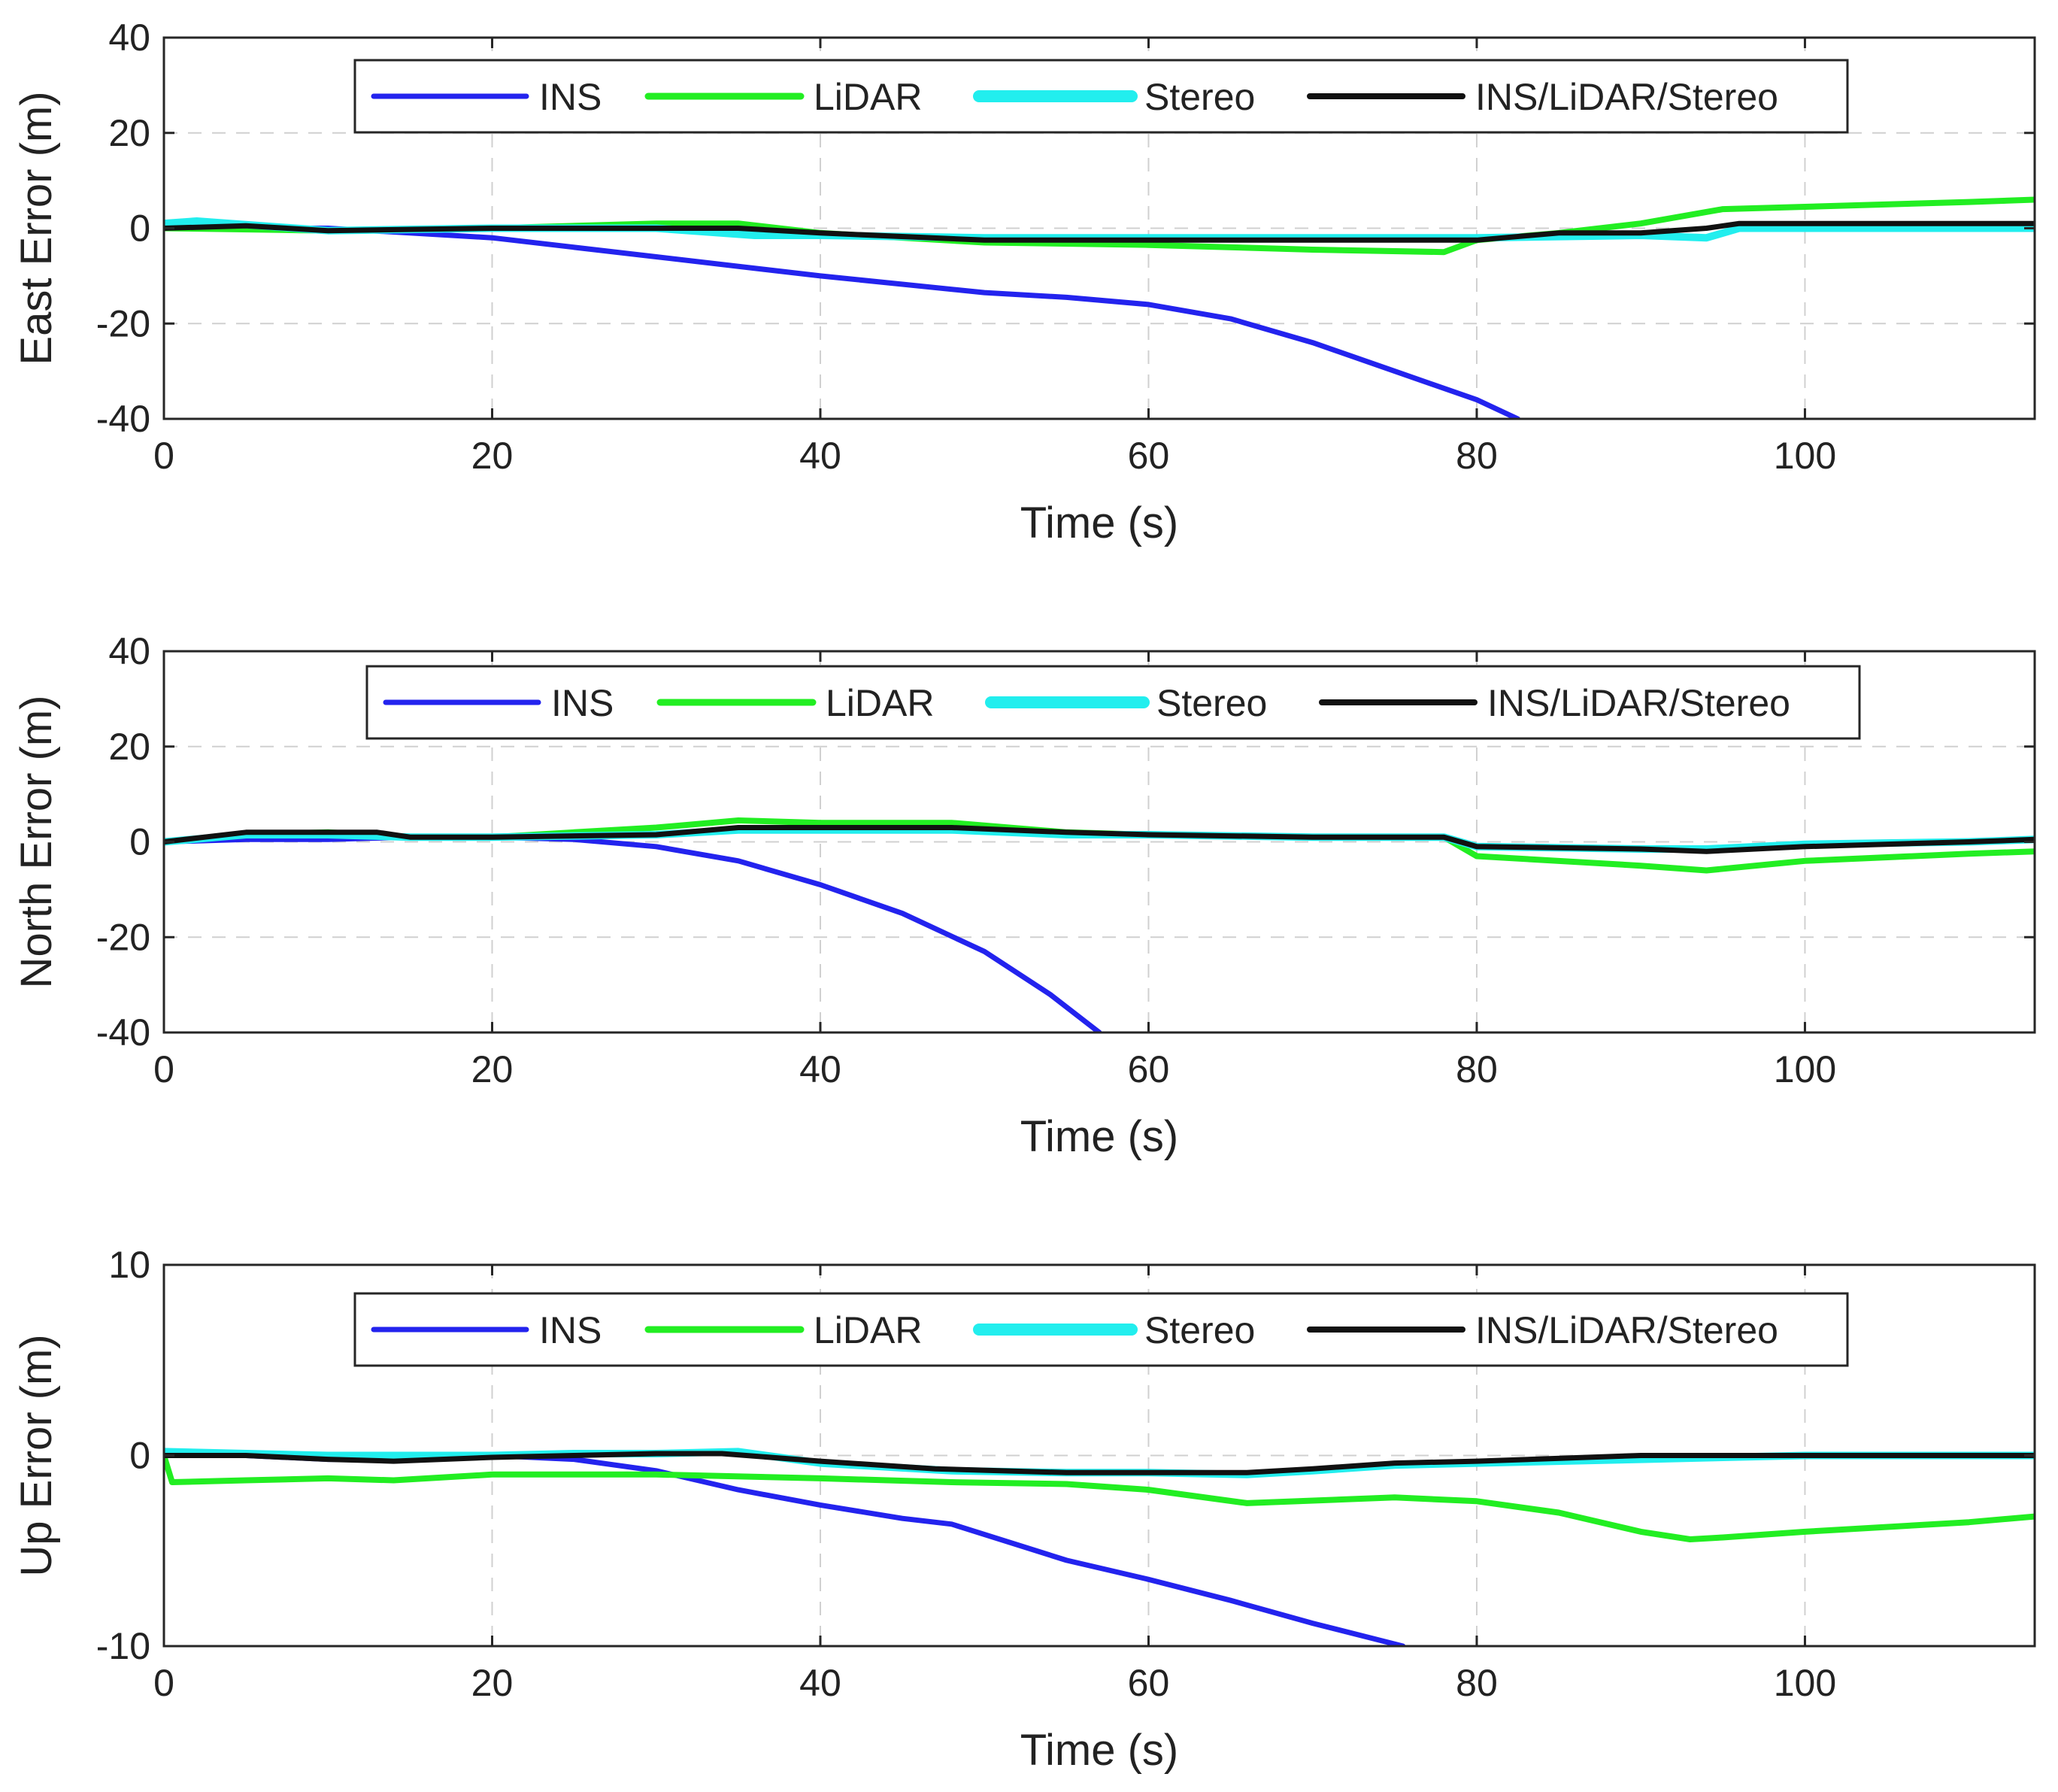 Image resolution: width=2058 pixels, height=1792 pixels. I want to click on up-legend: INS LiDAR Stereo INS/LiDAR/Stereo, so click(1101, 1330).